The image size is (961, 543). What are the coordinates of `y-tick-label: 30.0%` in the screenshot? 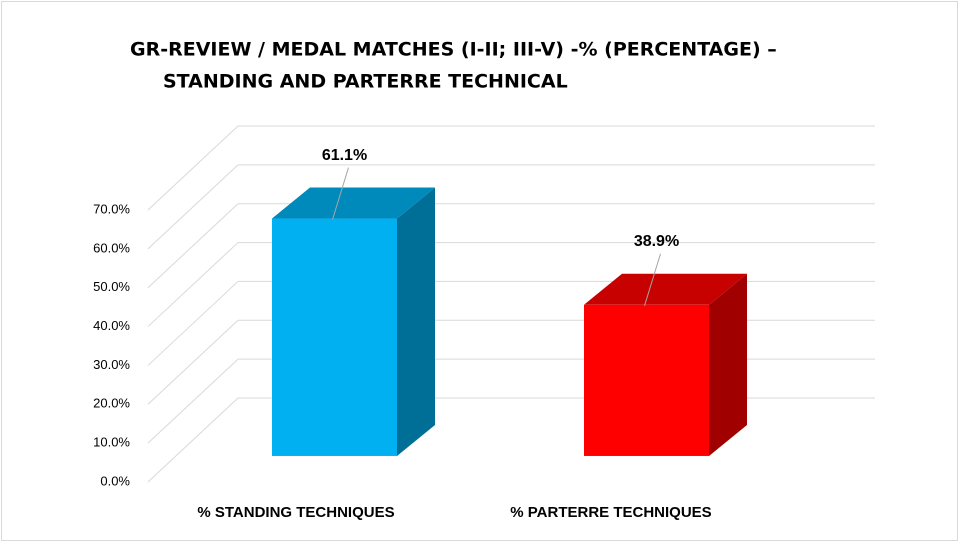 It's located at (111, 364).